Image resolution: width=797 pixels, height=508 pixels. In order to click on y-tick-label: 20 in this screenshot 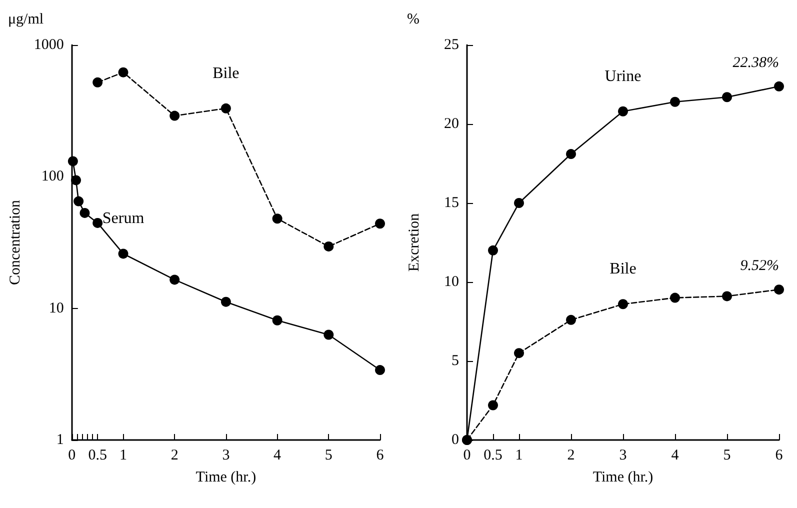, I will do `click(451, 124)`.